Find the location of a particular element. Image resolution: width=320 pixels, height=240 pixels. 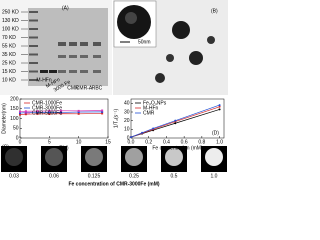

mri-label: 0.06 is located at coordinates (54, 176).